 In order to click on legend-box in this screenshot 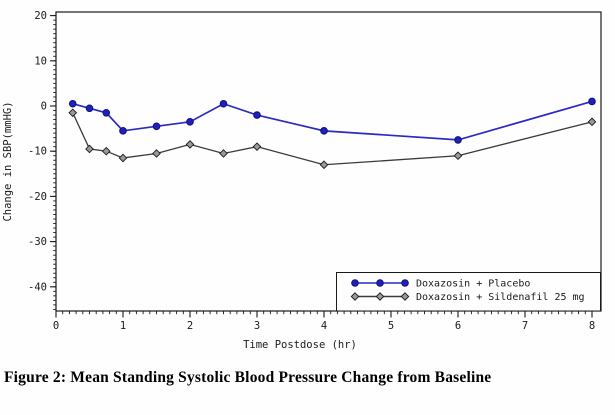, I will do `click(468, 292)`.